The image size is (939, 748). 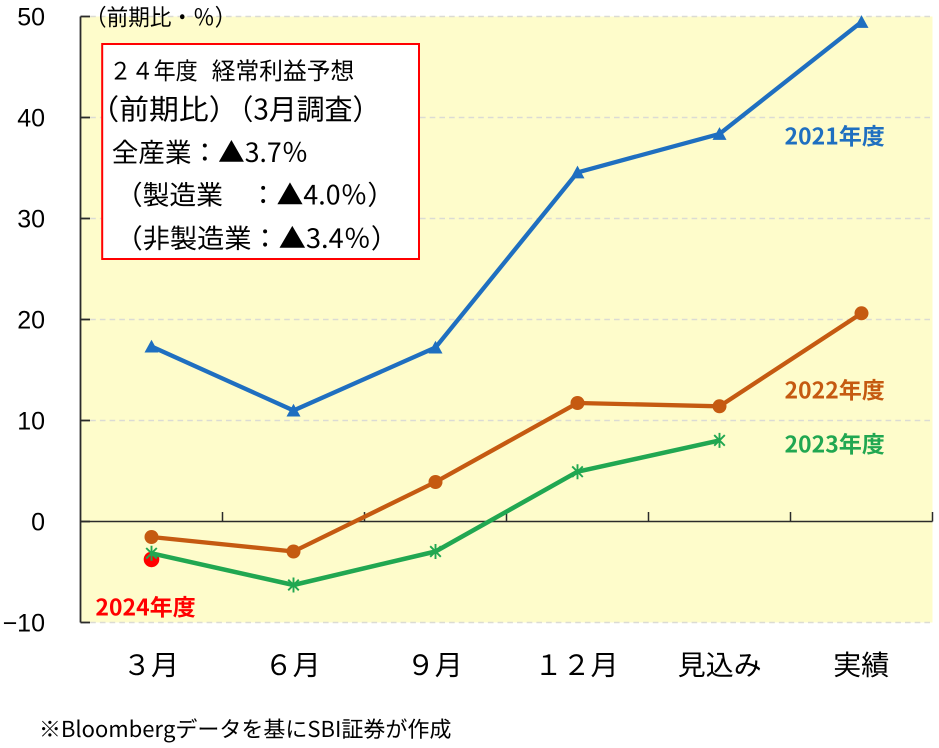 What do you see at coordinates (31, 219) in the screenshot?
I see `svg-text: 30` at bounding box center [31, 219].